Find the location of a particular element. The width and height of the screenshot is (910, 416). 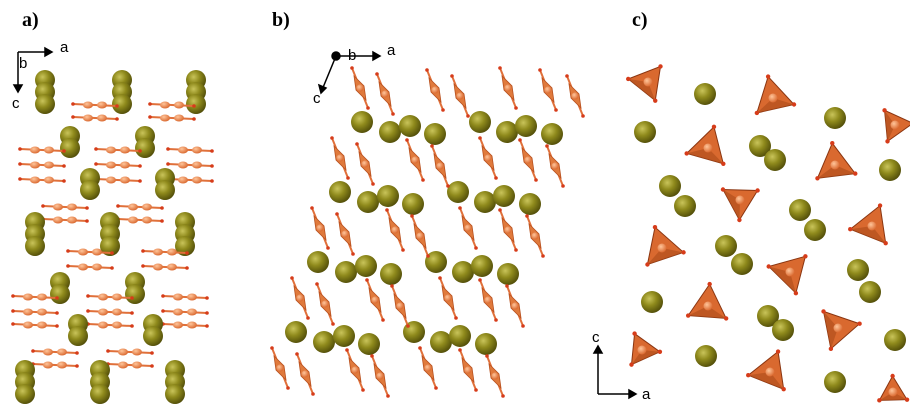

axis-label: c is located at coordinates (317, 98).